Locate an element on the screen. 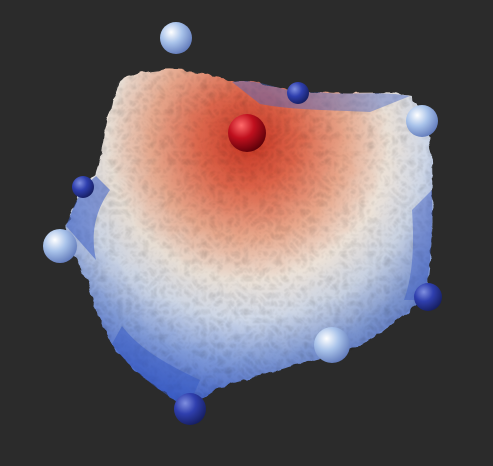 The image size is (493, 466). peak-marker-sphere is located at coordinates (247, 133).